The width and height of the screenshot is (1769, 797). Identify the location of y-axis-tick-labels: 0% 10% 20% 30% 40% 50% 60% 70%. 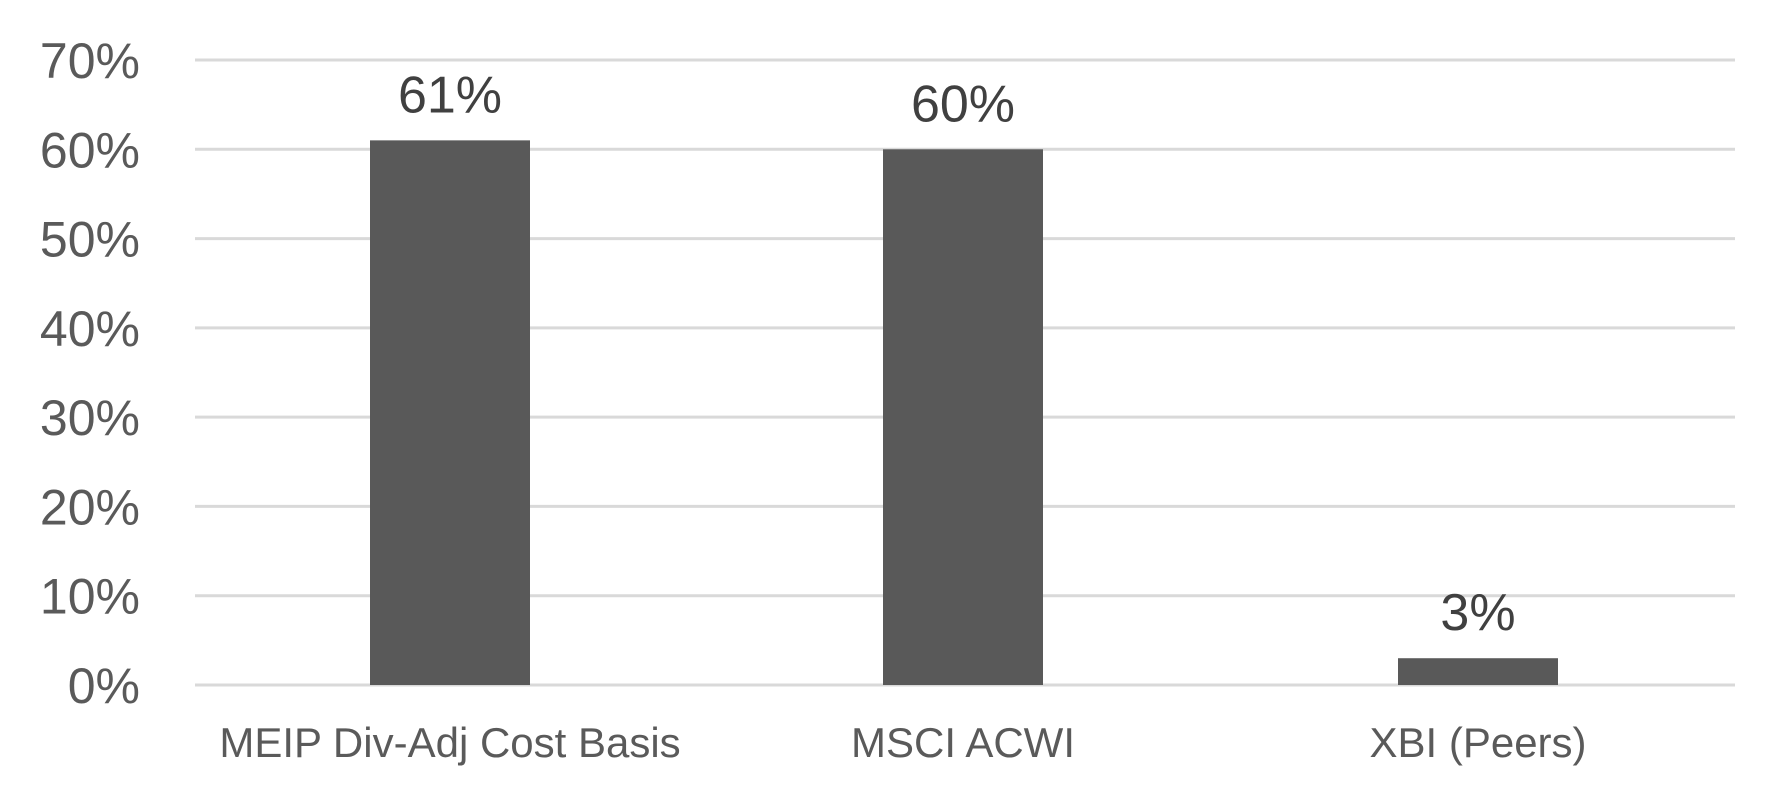
(90, 373).